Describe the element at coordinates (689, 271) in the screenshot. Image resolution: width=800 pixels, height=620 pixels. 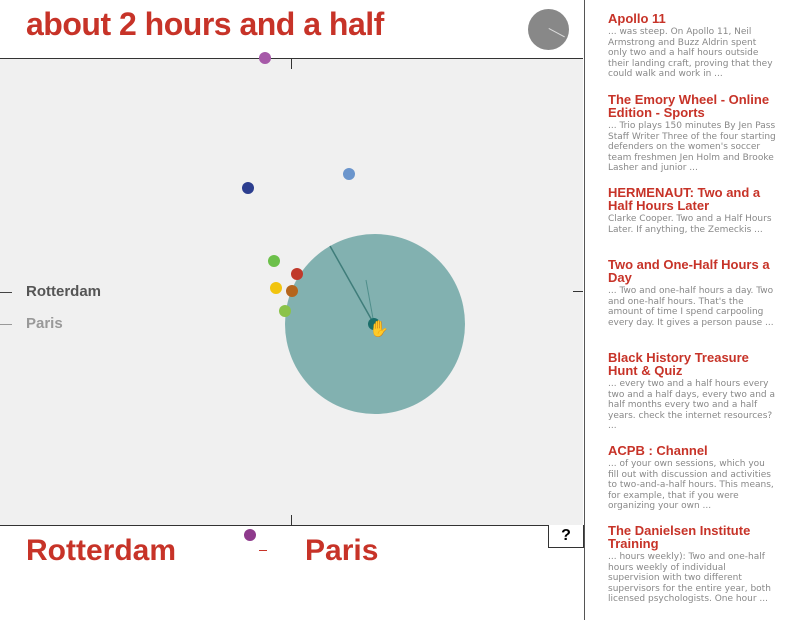
I see `result-title-link: Two and One-Half Hours a Day` at that location.